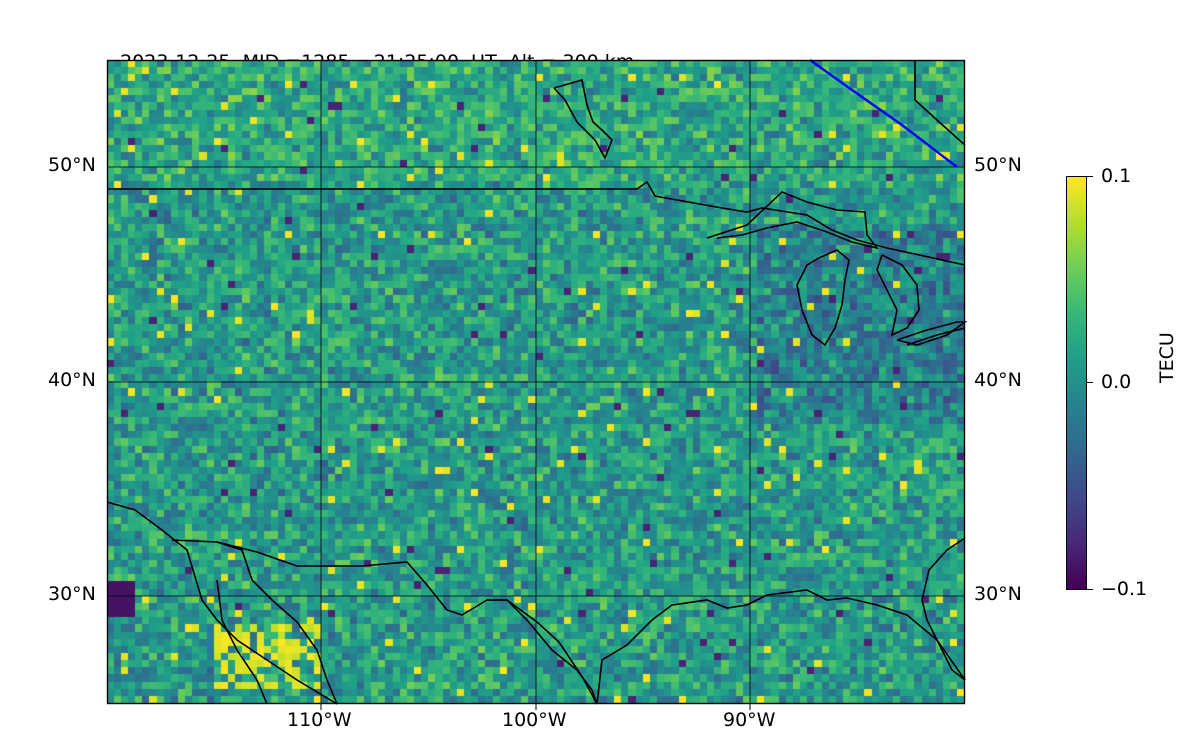 The image size is (1200, 750). Describe the element at coordinates (407, 623) in the screenshot. I see `us-mexico-border` at that location.